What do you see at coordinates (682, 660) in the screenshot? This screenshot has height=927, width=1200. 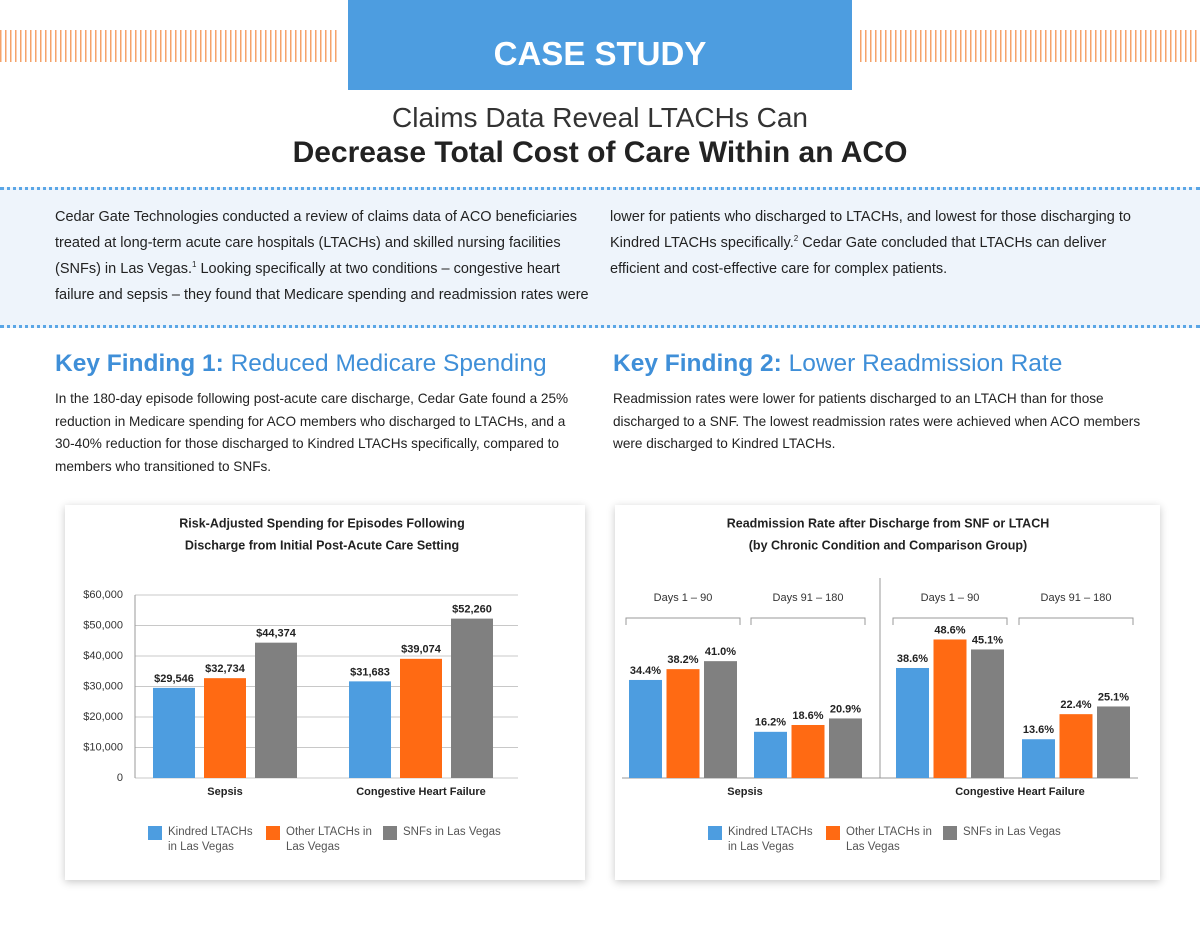 I see `value-label: 38.2%` at bounding box center [682, 660].